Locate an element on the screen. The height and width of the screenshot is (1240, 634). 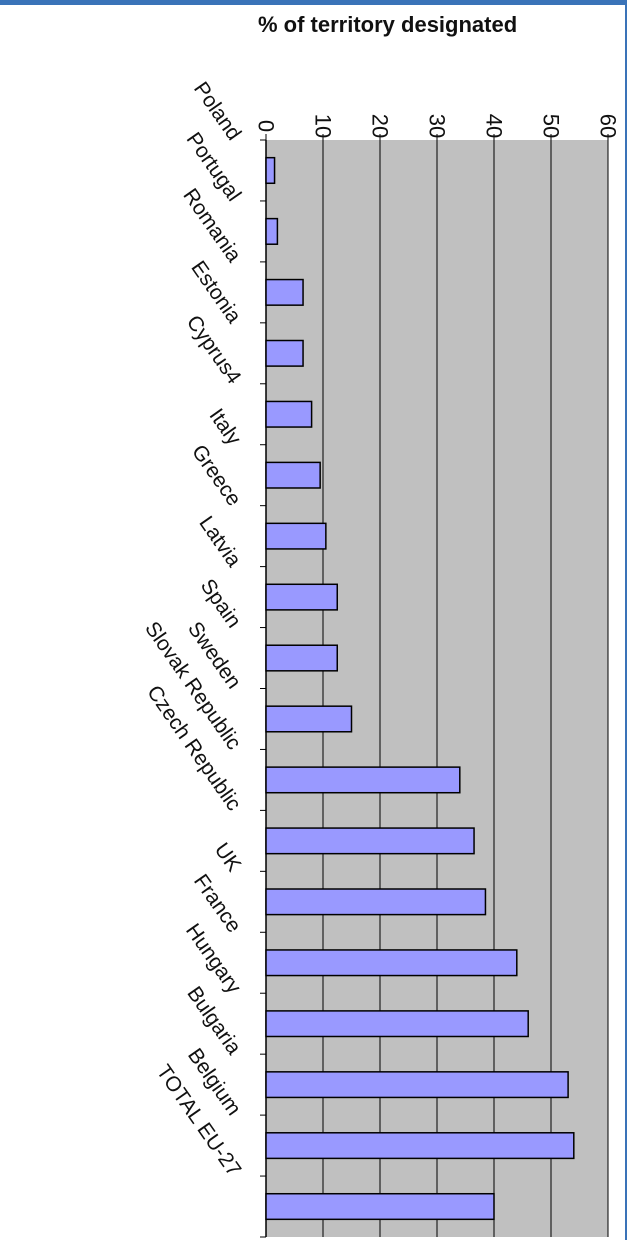
bar-estonia is located at coordinates (284, 353).